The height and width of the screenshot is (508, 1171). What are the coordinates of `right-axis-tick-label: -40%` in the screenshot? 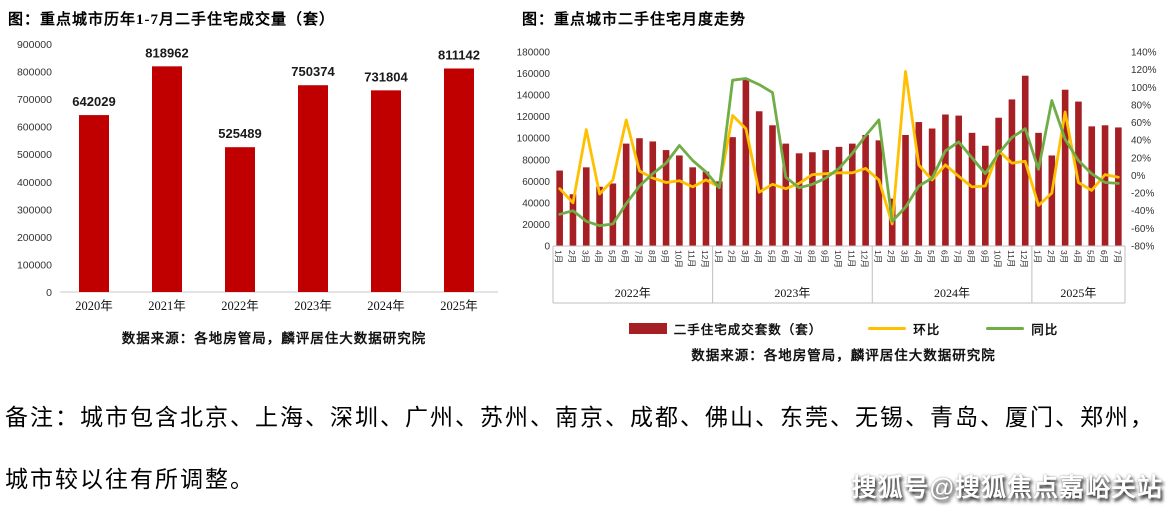 It's located at (1142, 211).